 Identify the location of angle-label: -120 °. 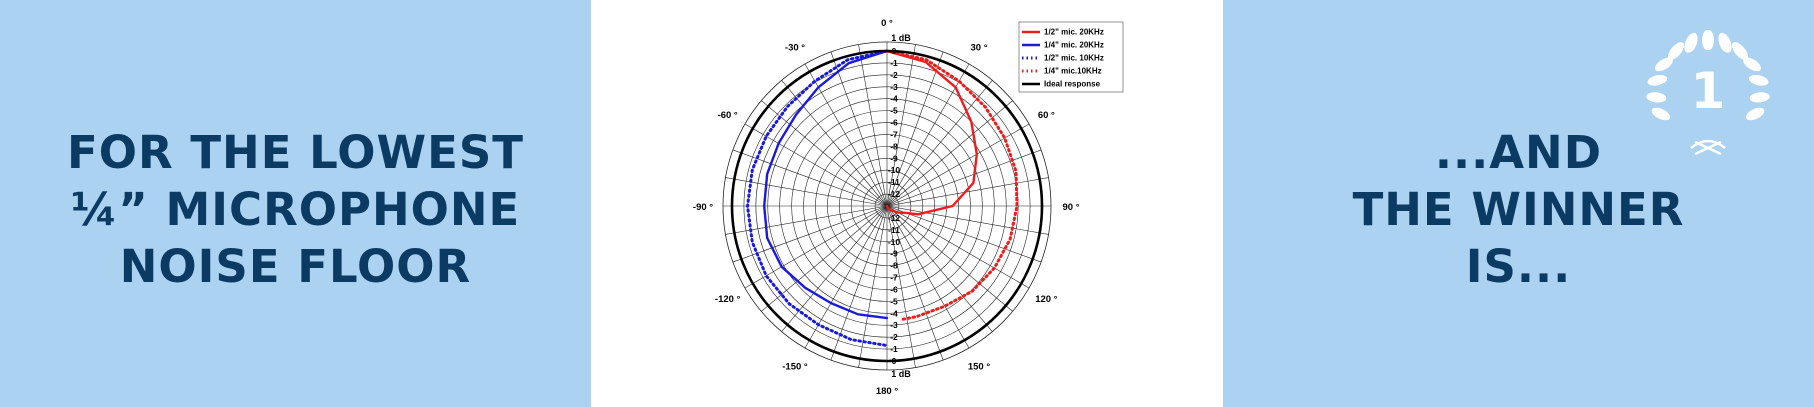
(728, 299).